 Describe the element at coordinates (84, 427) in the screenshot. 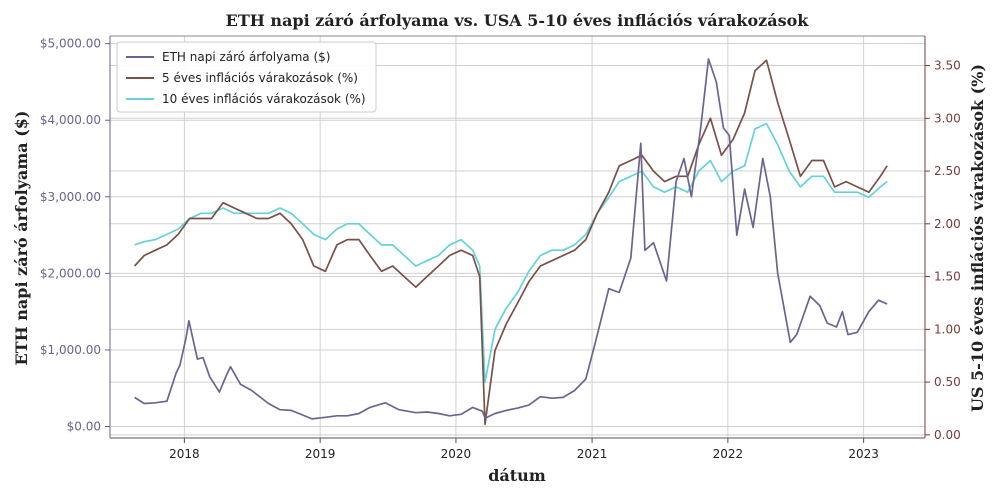

I see `y-left-tick-label: $0.00` at that location.